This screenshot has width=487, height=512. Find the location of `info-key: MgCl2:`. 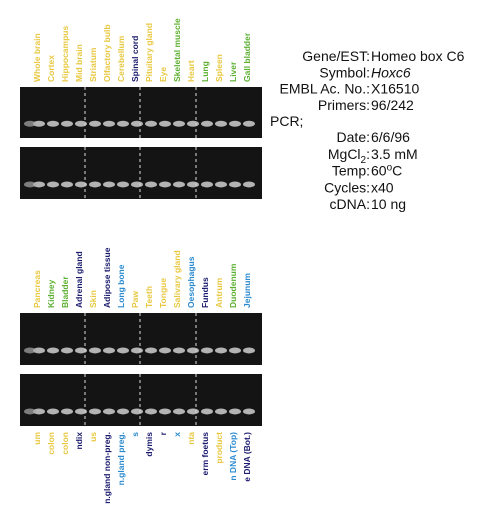

info-key: MgCl2: is located at coordinates (349, 156).